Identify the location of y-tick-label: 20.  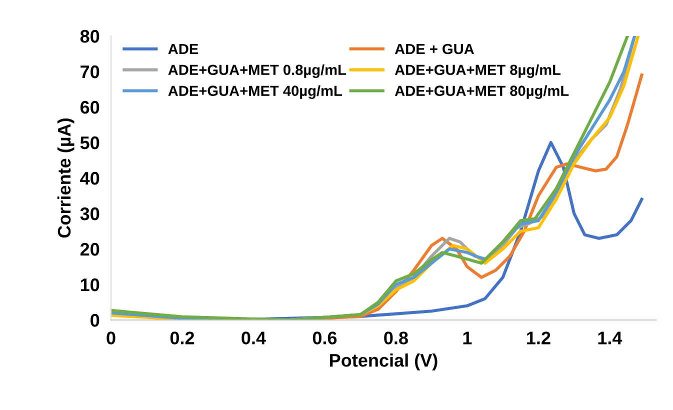
(90, 249).